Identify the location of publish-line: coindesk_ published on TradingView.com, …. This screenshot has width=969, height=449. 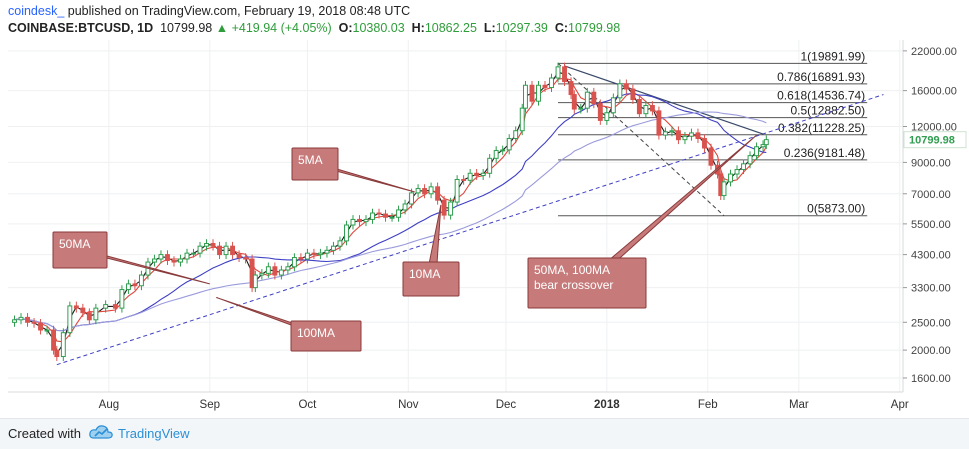
(485, 11).